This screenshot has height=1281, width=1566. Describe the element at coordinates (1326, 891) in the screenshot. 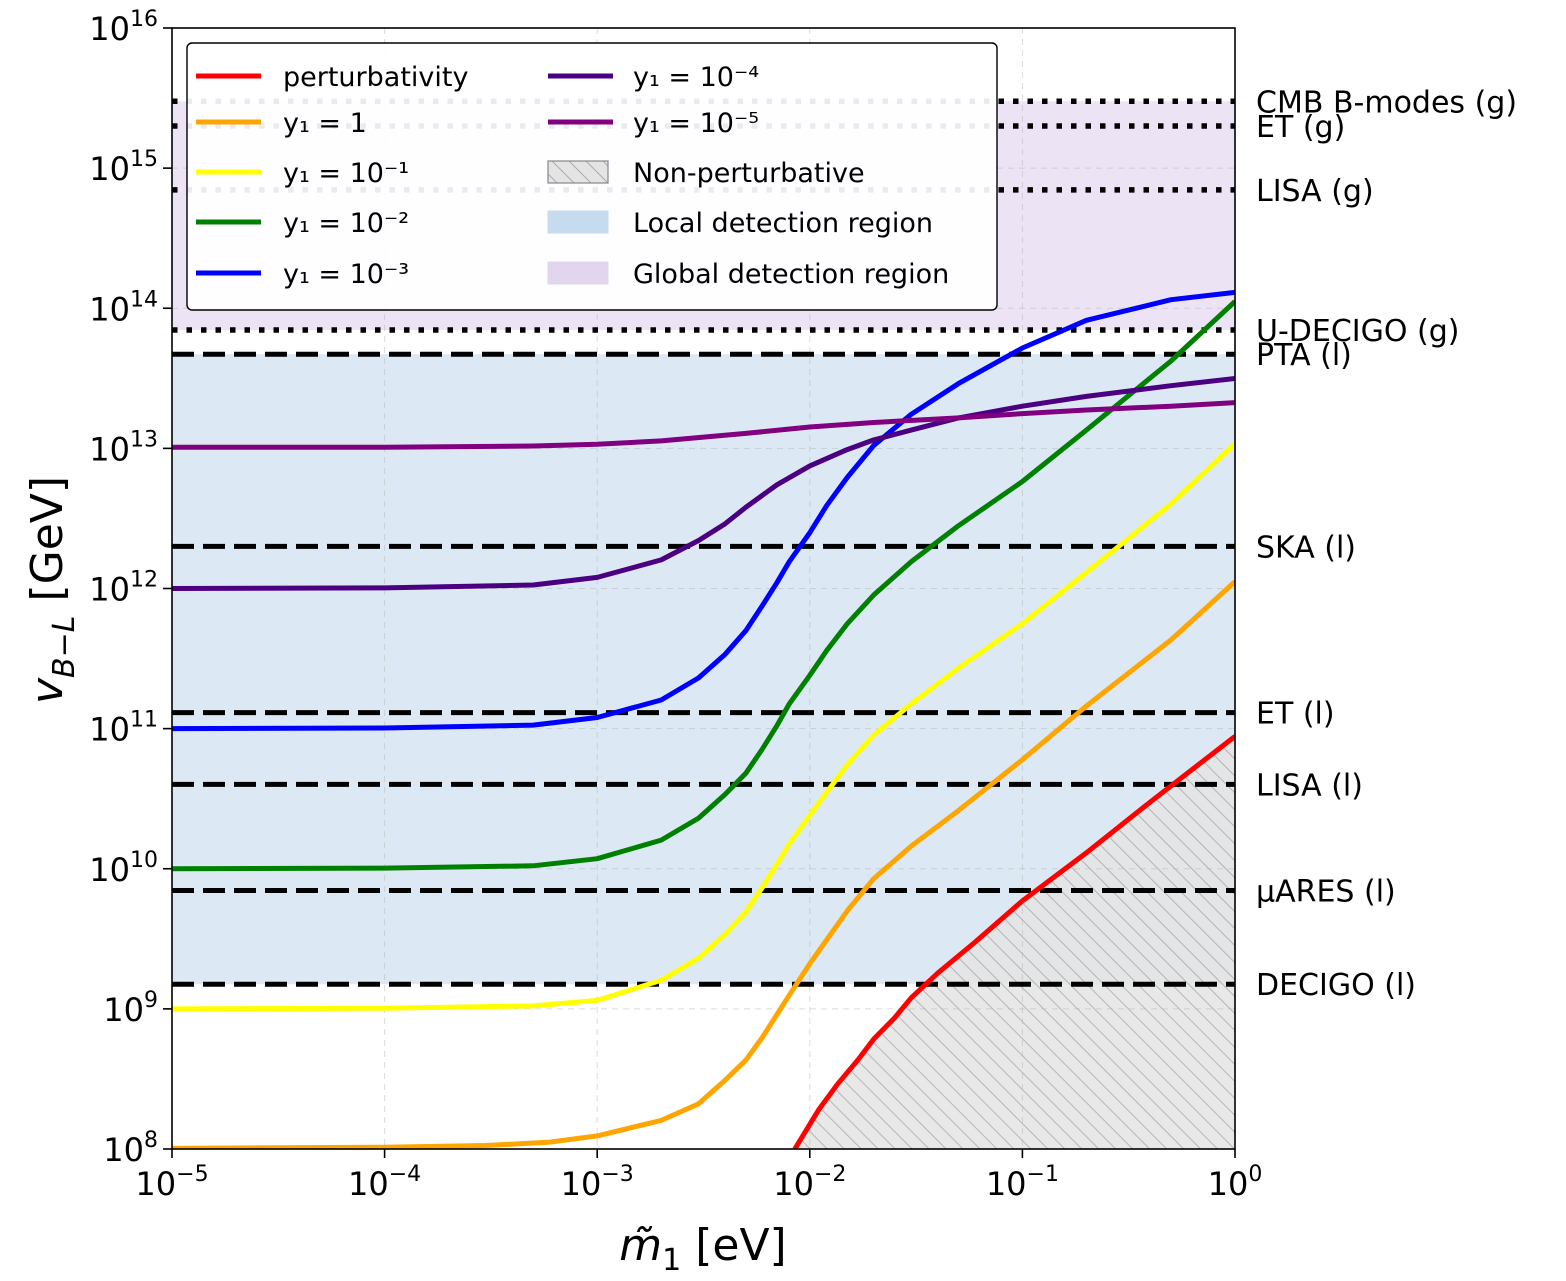

I see `reference-line-label: µARES (l)` at that location.